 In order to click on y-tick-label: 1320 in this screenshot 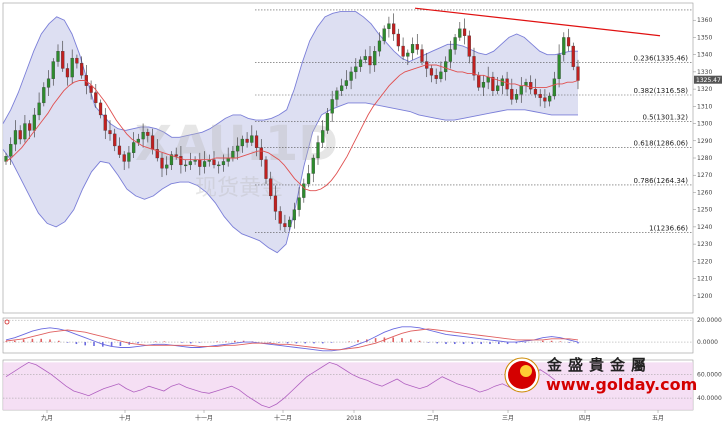, I will do `click(704, 89)`.